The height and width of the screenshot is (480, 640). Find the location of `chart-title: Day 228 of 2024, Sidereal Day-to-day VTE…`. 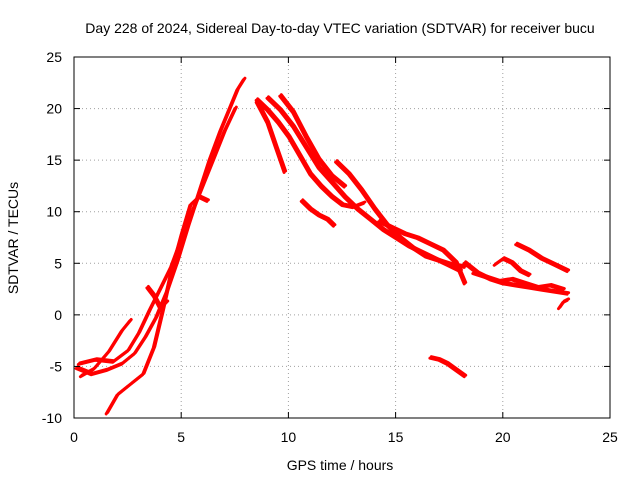

chart-title: Day 228 of 2024, Sidereal Day-to-day VTE… is located at coordinates (339, 28).